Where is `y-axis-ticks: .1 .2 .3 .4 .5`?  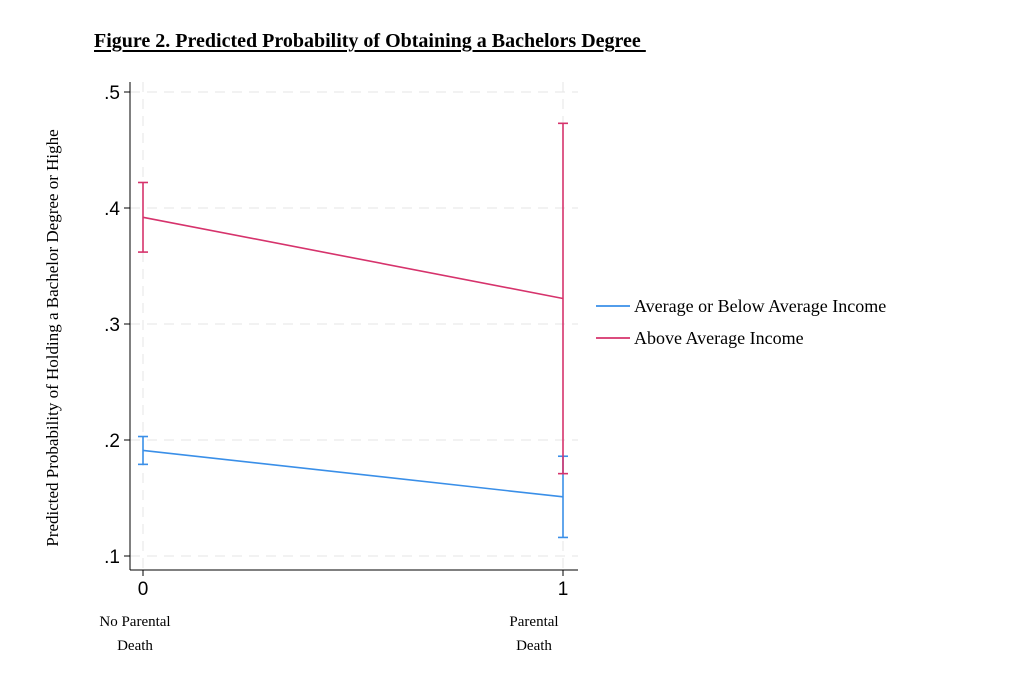
y-axis-ticks: .1 .2 .3 .4 .5 is located at coordinates (117, 325).